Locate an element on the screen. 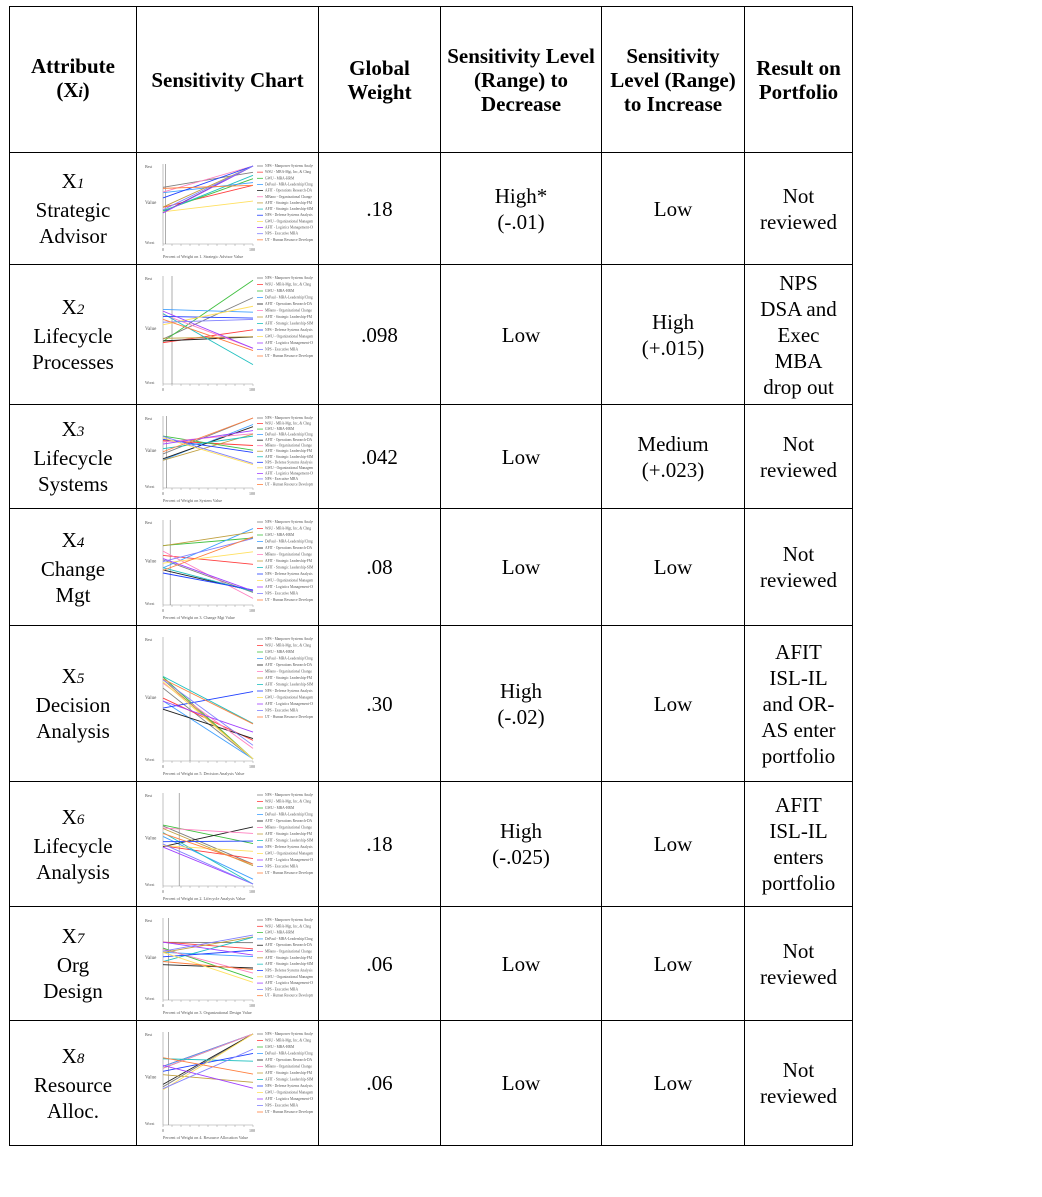  header-attribute-label: Attribute is located at coordinates (73, 66).